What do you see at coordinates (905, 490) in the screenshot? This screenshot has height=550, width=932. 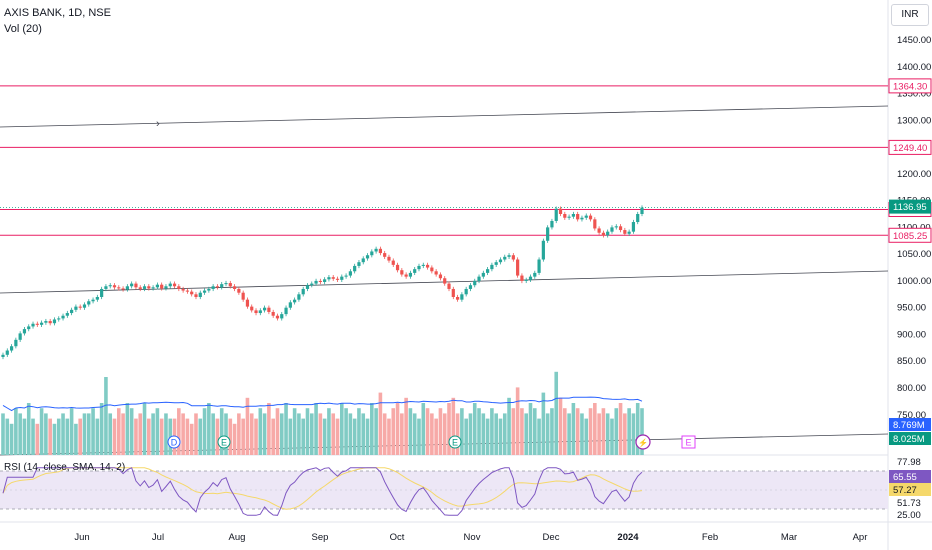 I see `rsi-sma-label: 57.27` at bounding box center [905, 490].